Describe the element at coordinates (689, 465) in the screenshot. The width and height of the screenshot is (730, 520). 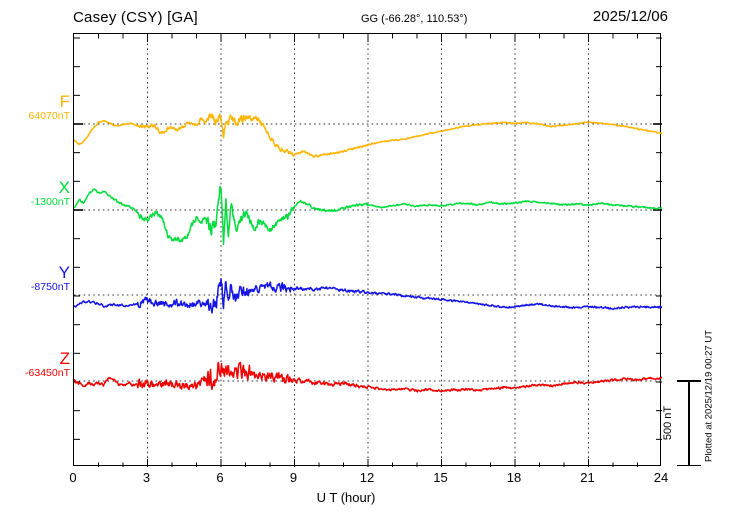
I see `scale-bar-bottom-cap` at that location.